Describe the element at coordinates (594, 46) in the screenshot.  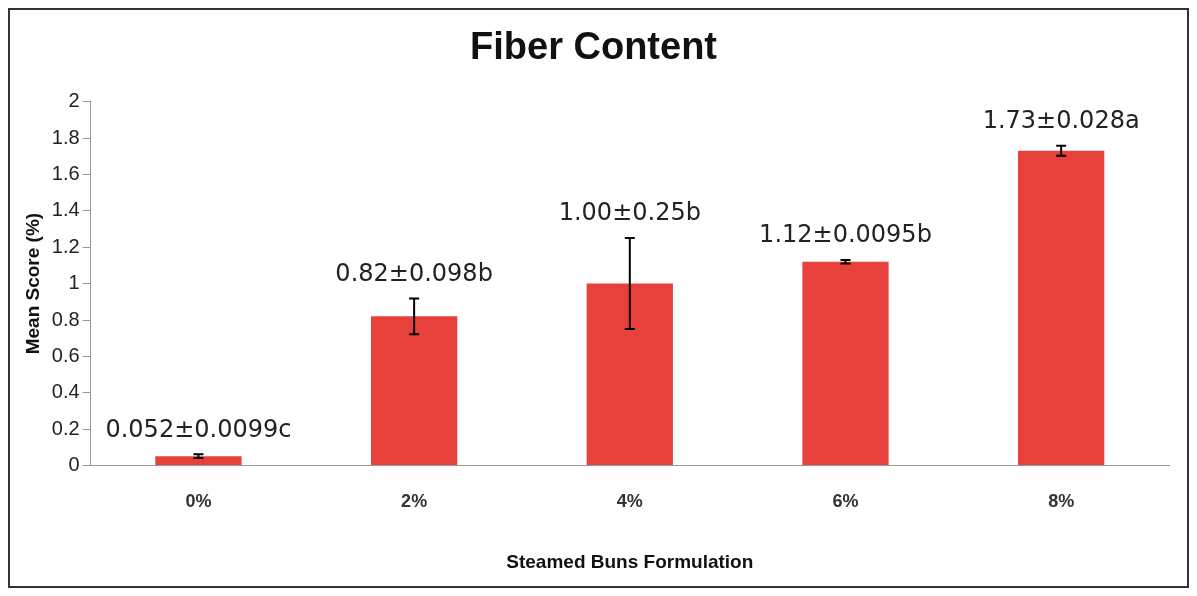
I see `chart-title: Fiber Content` at that location.